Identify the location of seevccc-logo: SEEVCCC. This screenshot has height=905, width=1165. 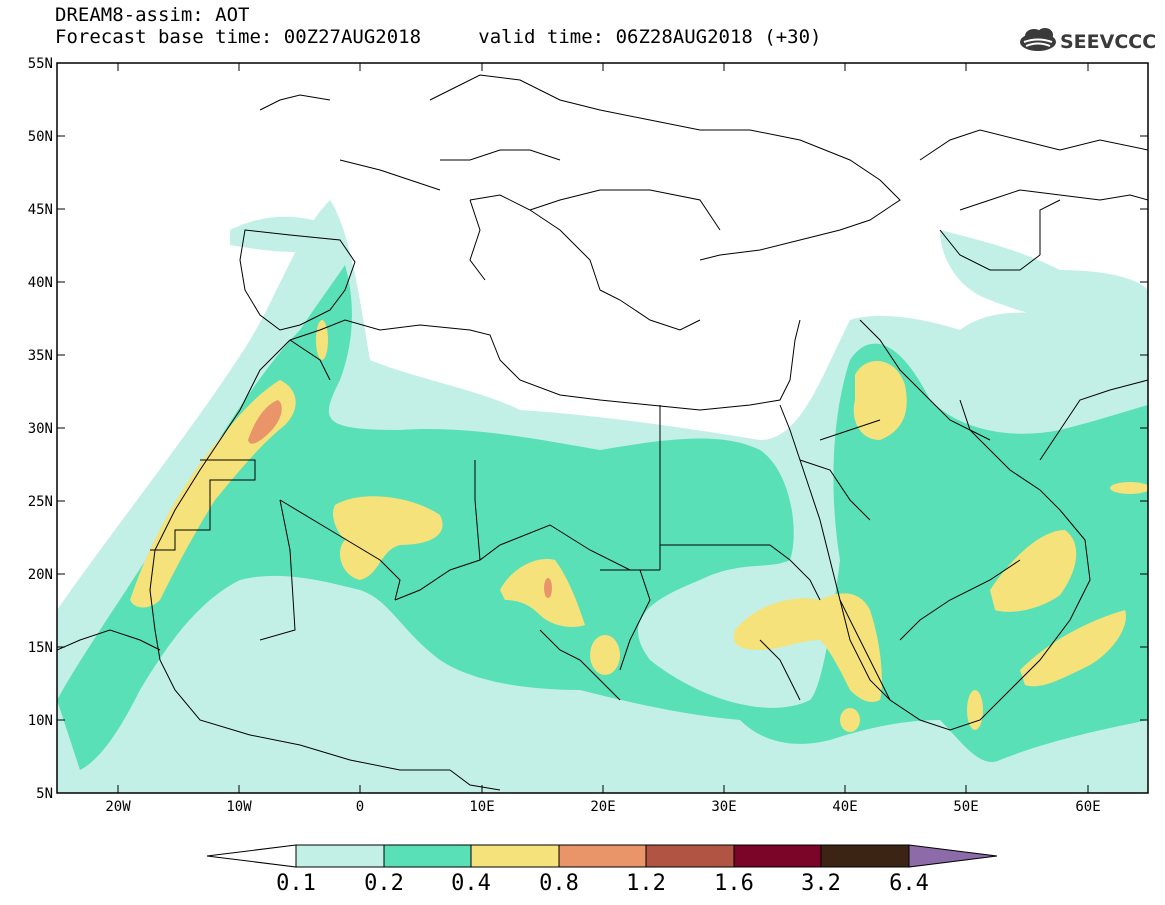
(1088, 40).